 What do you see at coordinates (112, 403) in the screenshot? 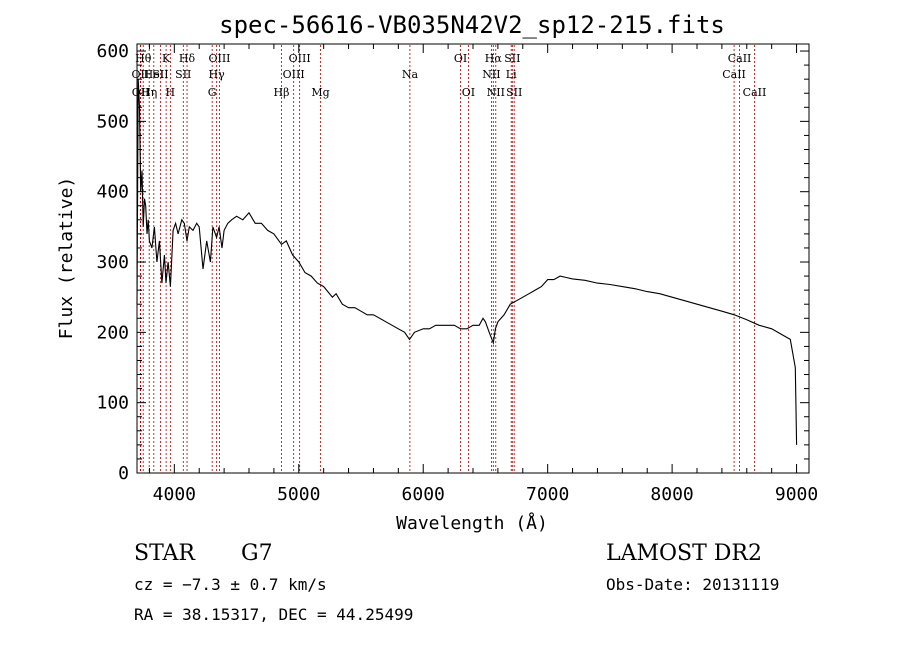
I see `y-tick-label: 100` at bounding box center [112, 403].